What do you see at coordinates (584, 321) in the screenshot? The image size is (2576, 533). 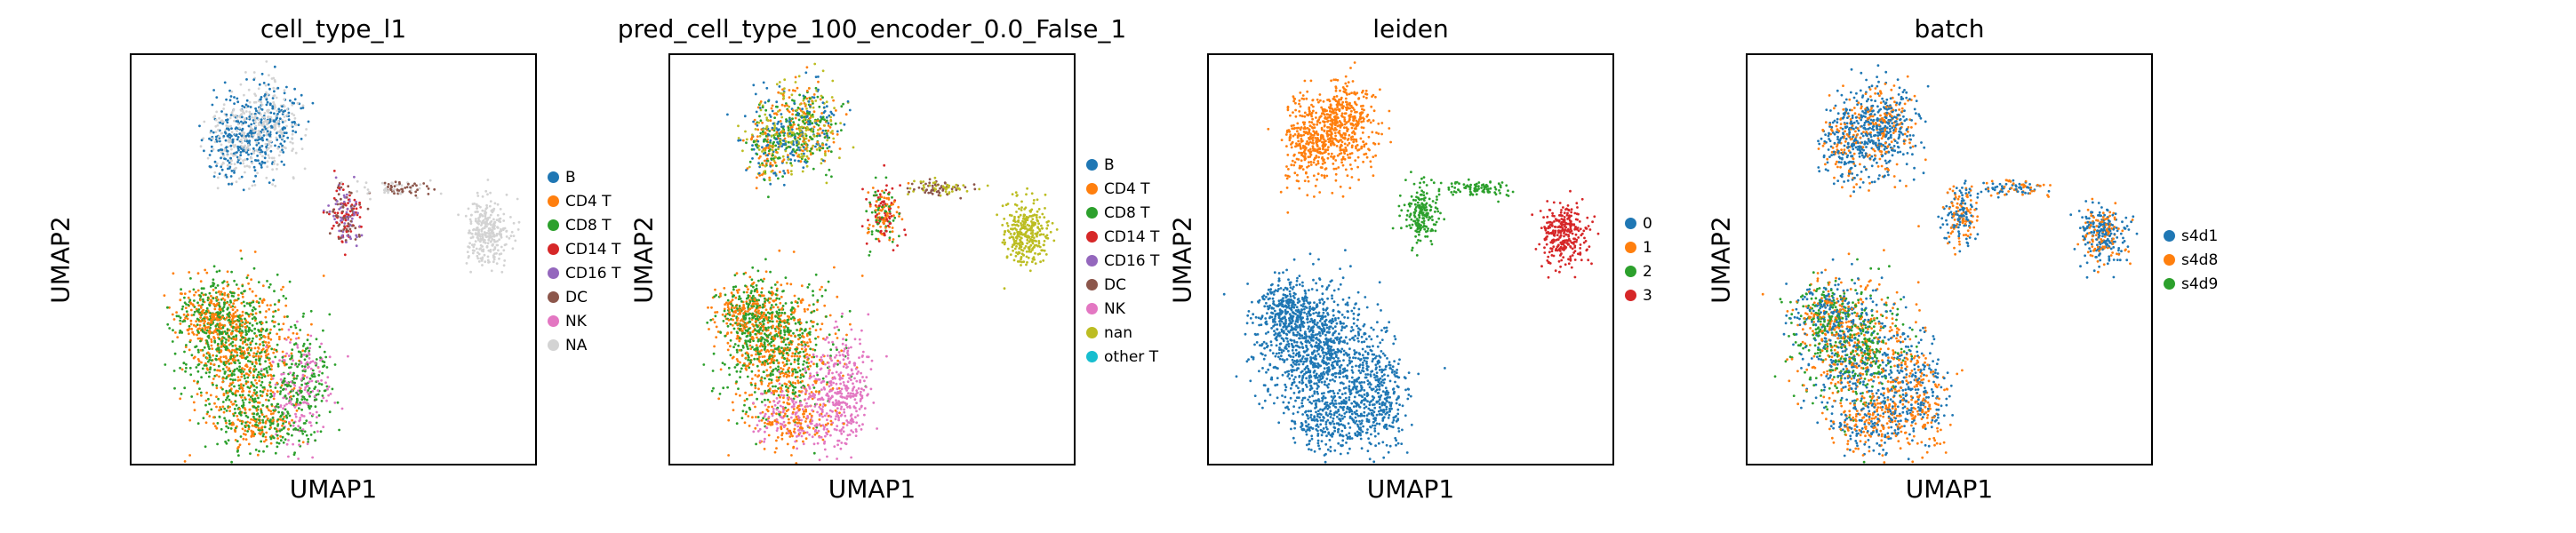 I see `legend-item: NK` at bounding box center [584, 321].